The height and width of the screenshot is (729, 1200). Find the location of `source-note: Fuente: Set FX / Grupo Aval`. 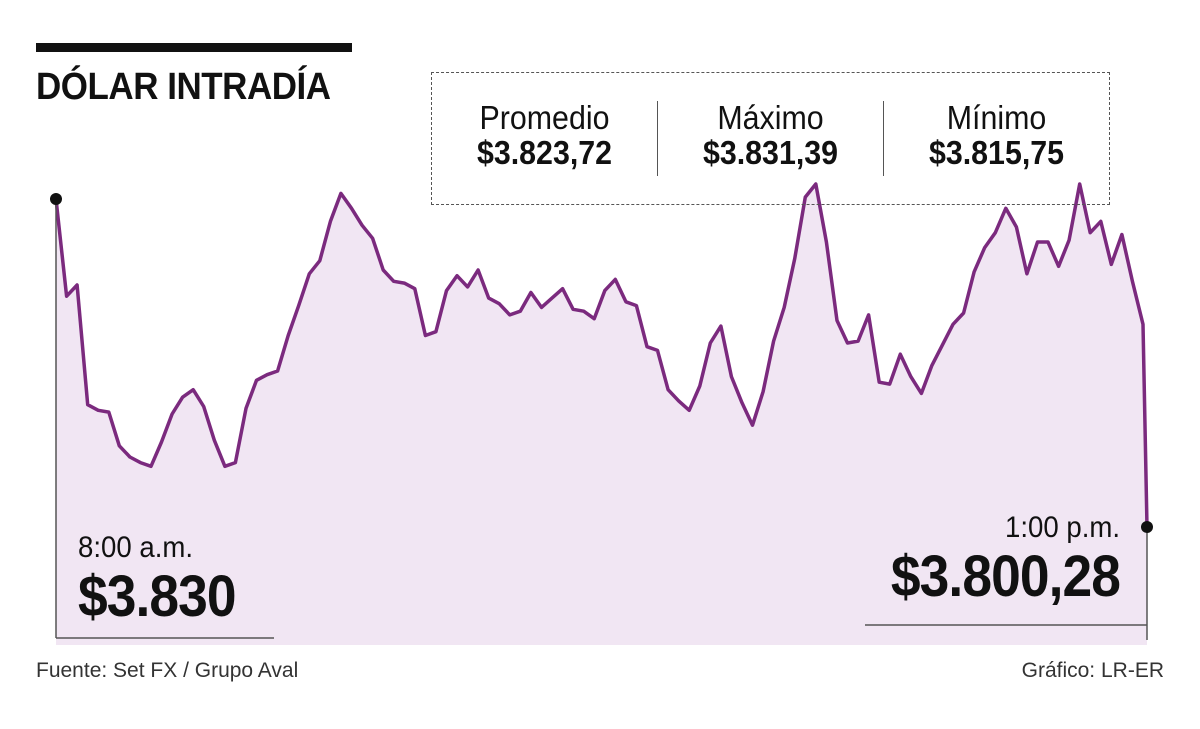

source-note: Fuente: Set FX / Grupo Aval is located at coordinates (167, 670).